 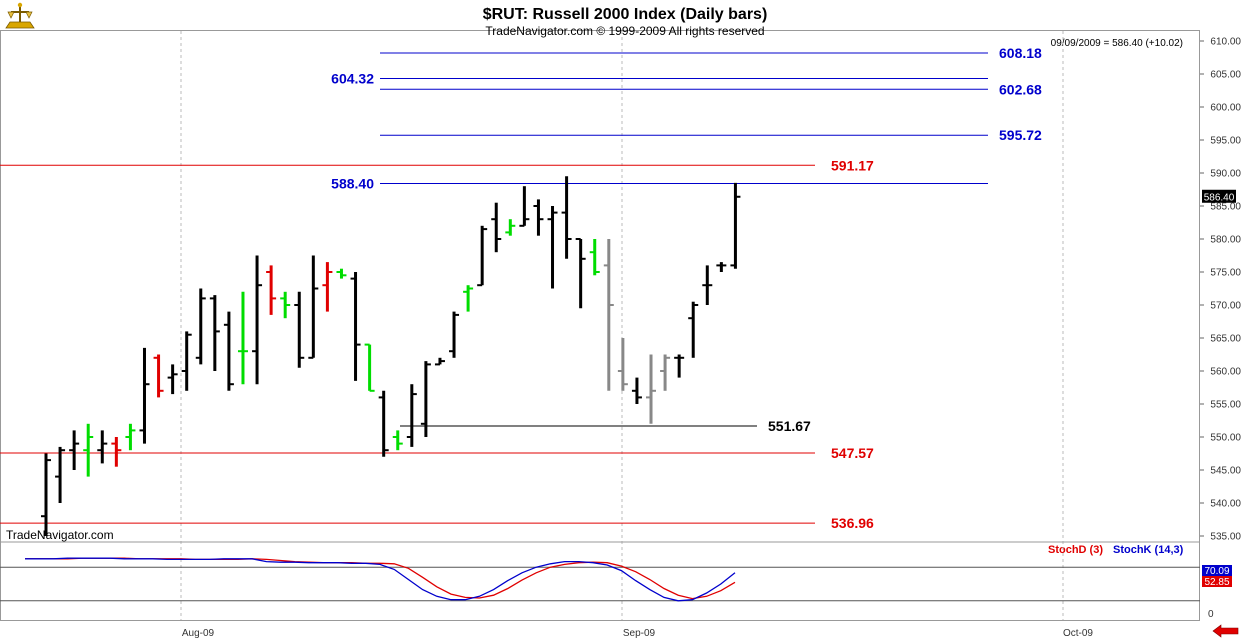 I want to click on price-level-label: 602.68, so click(x=1020, y=89).